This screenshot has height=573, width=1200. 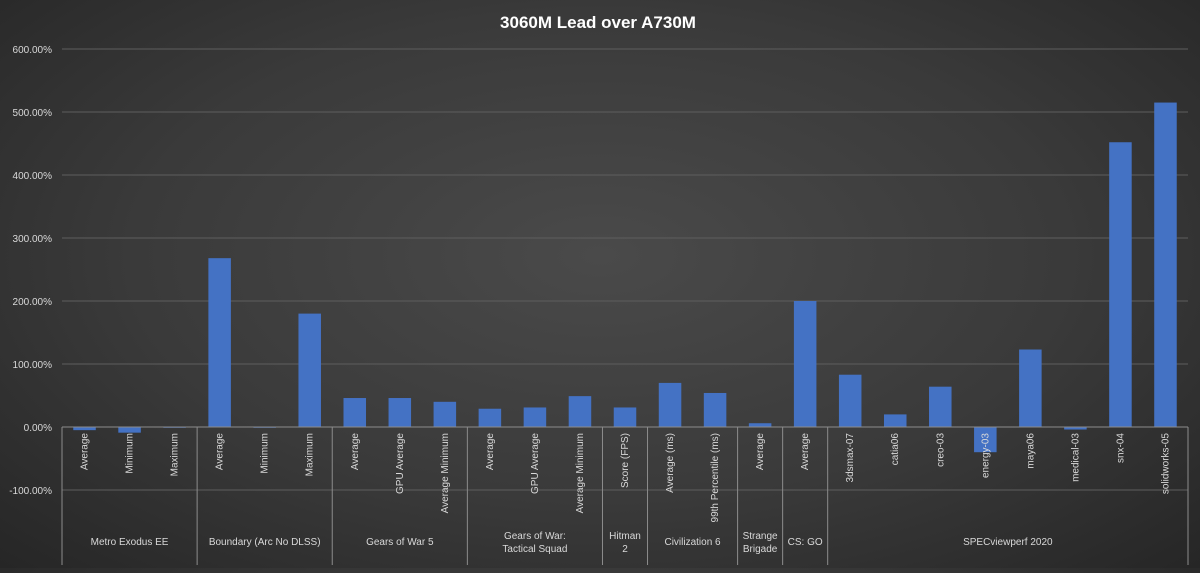 I want to click on y-tick-label: 0.00%, so click(x=38, y=428).